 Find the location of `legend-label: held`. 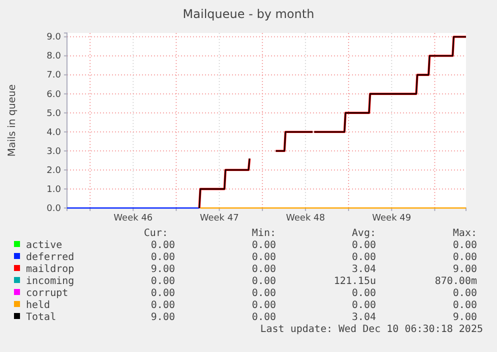

legend-label: held is located at coordinates (38, 305).